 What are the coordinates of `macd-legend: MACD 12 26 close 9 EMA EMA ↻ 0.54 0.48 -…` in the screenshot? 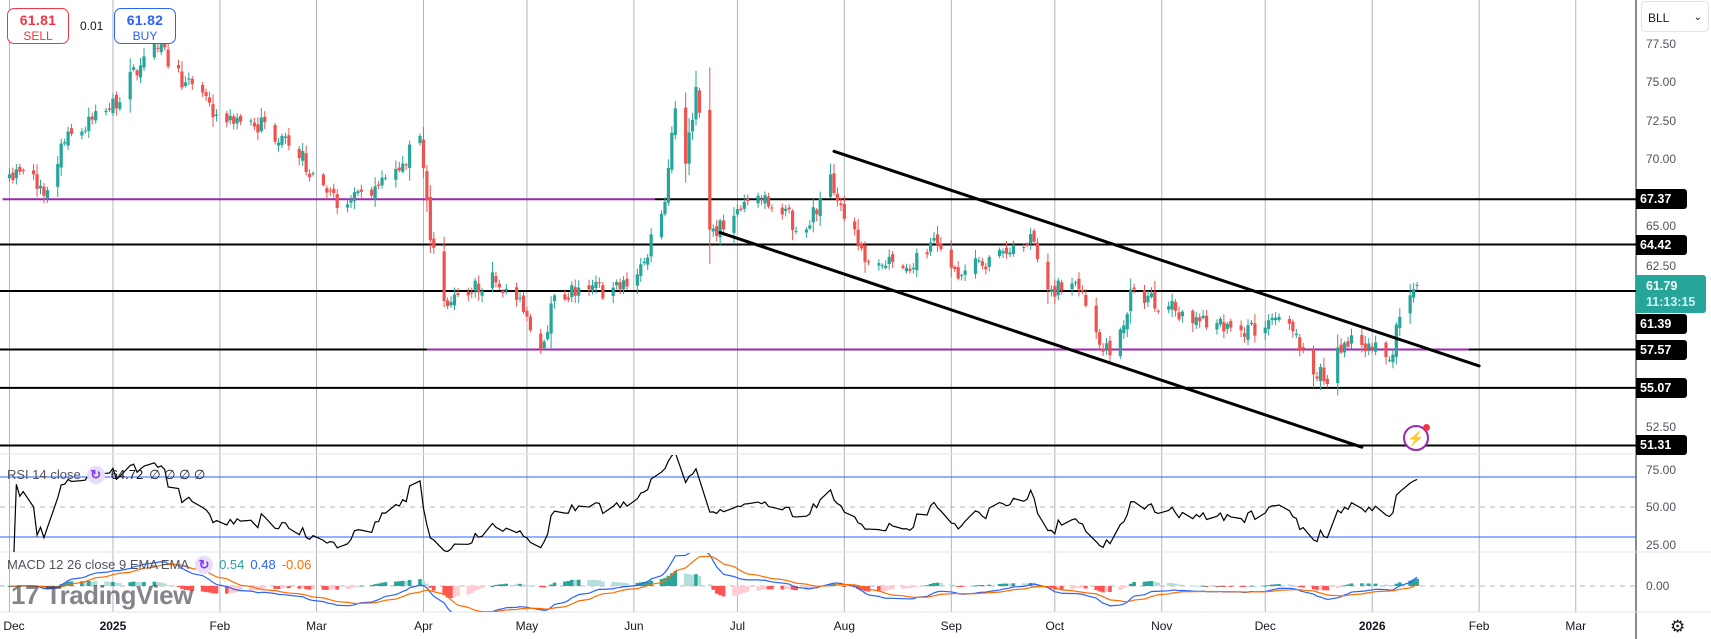 It's located at (159, 565).